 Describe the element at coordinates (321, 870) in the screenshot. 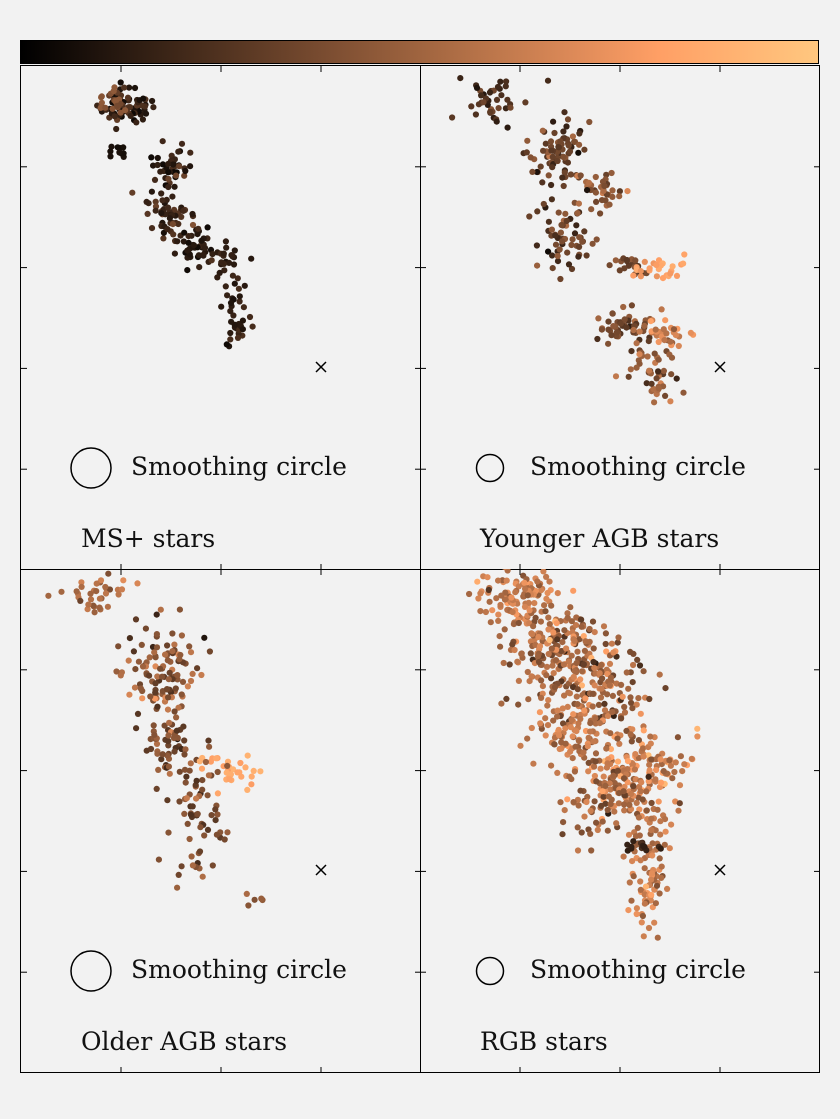

I see `center-marker` at that location.